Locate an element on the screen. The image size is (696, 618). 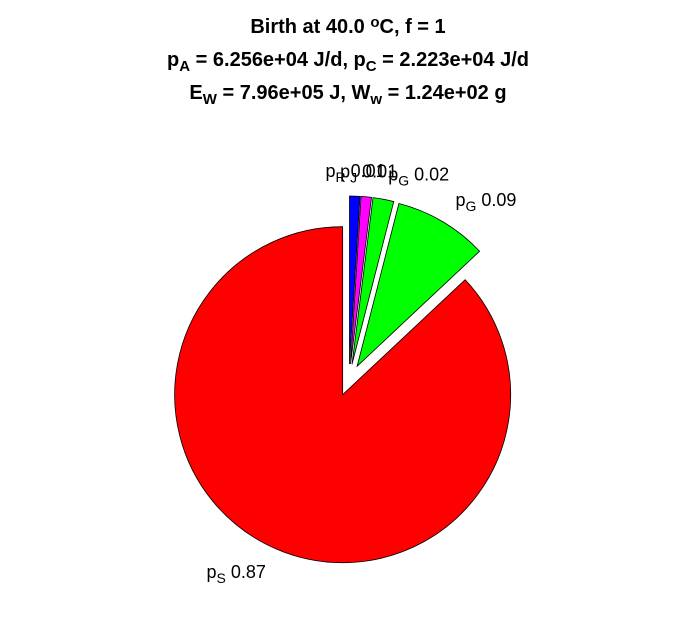
text-segment: W is located at coordinates (210, 99).